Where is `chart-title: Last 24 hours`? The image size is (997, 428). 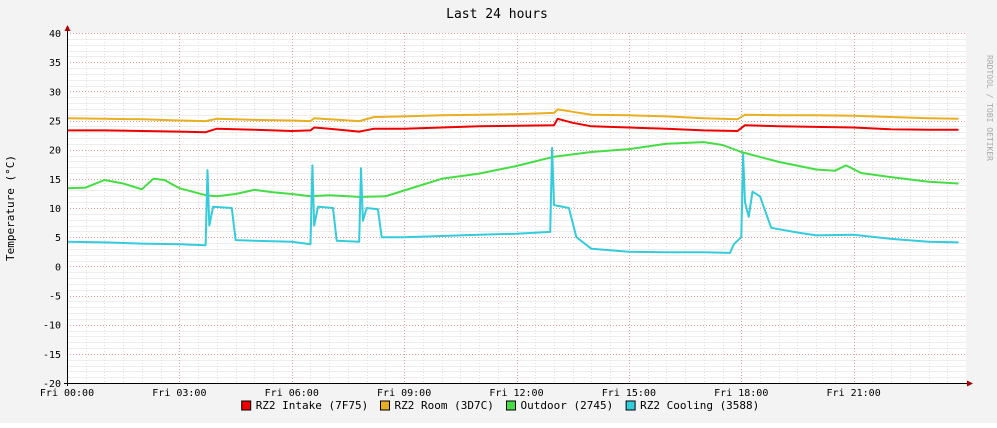
chart-title: Last 24 hours is located at coordinates (497, 14).